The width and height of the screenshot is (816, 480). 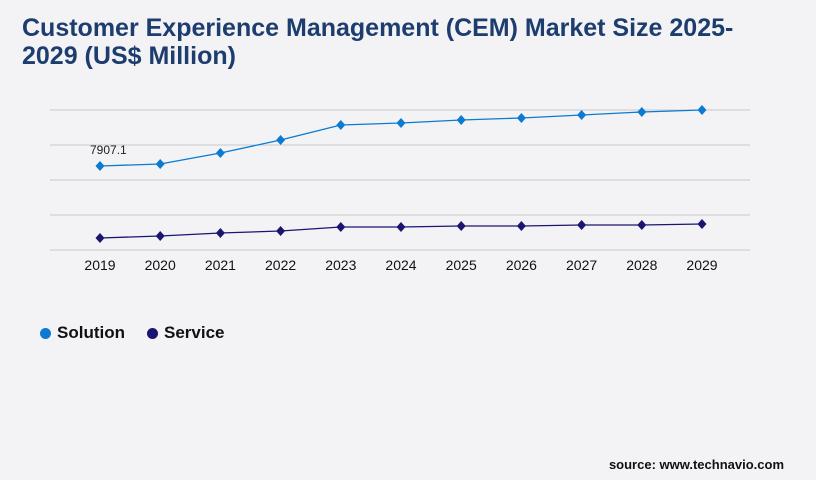 I want to click on legend-item-solution: Solution, so click(x=82, y=333).